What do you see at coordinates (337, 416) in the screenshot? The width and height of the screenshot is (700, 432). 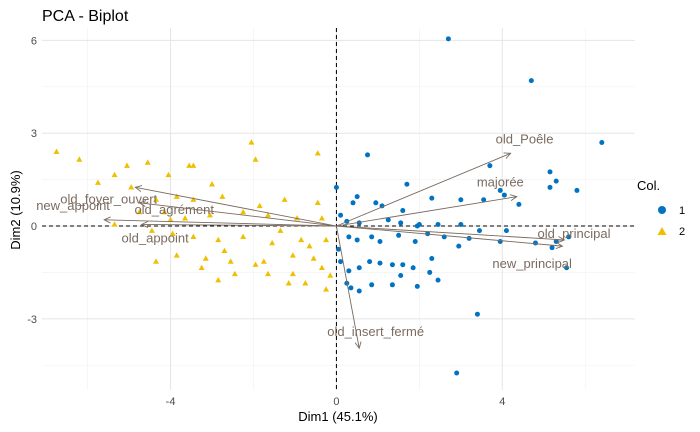 I see `x-axis-title: Dim1 (45.1%)` at bounding box center [337, 416].